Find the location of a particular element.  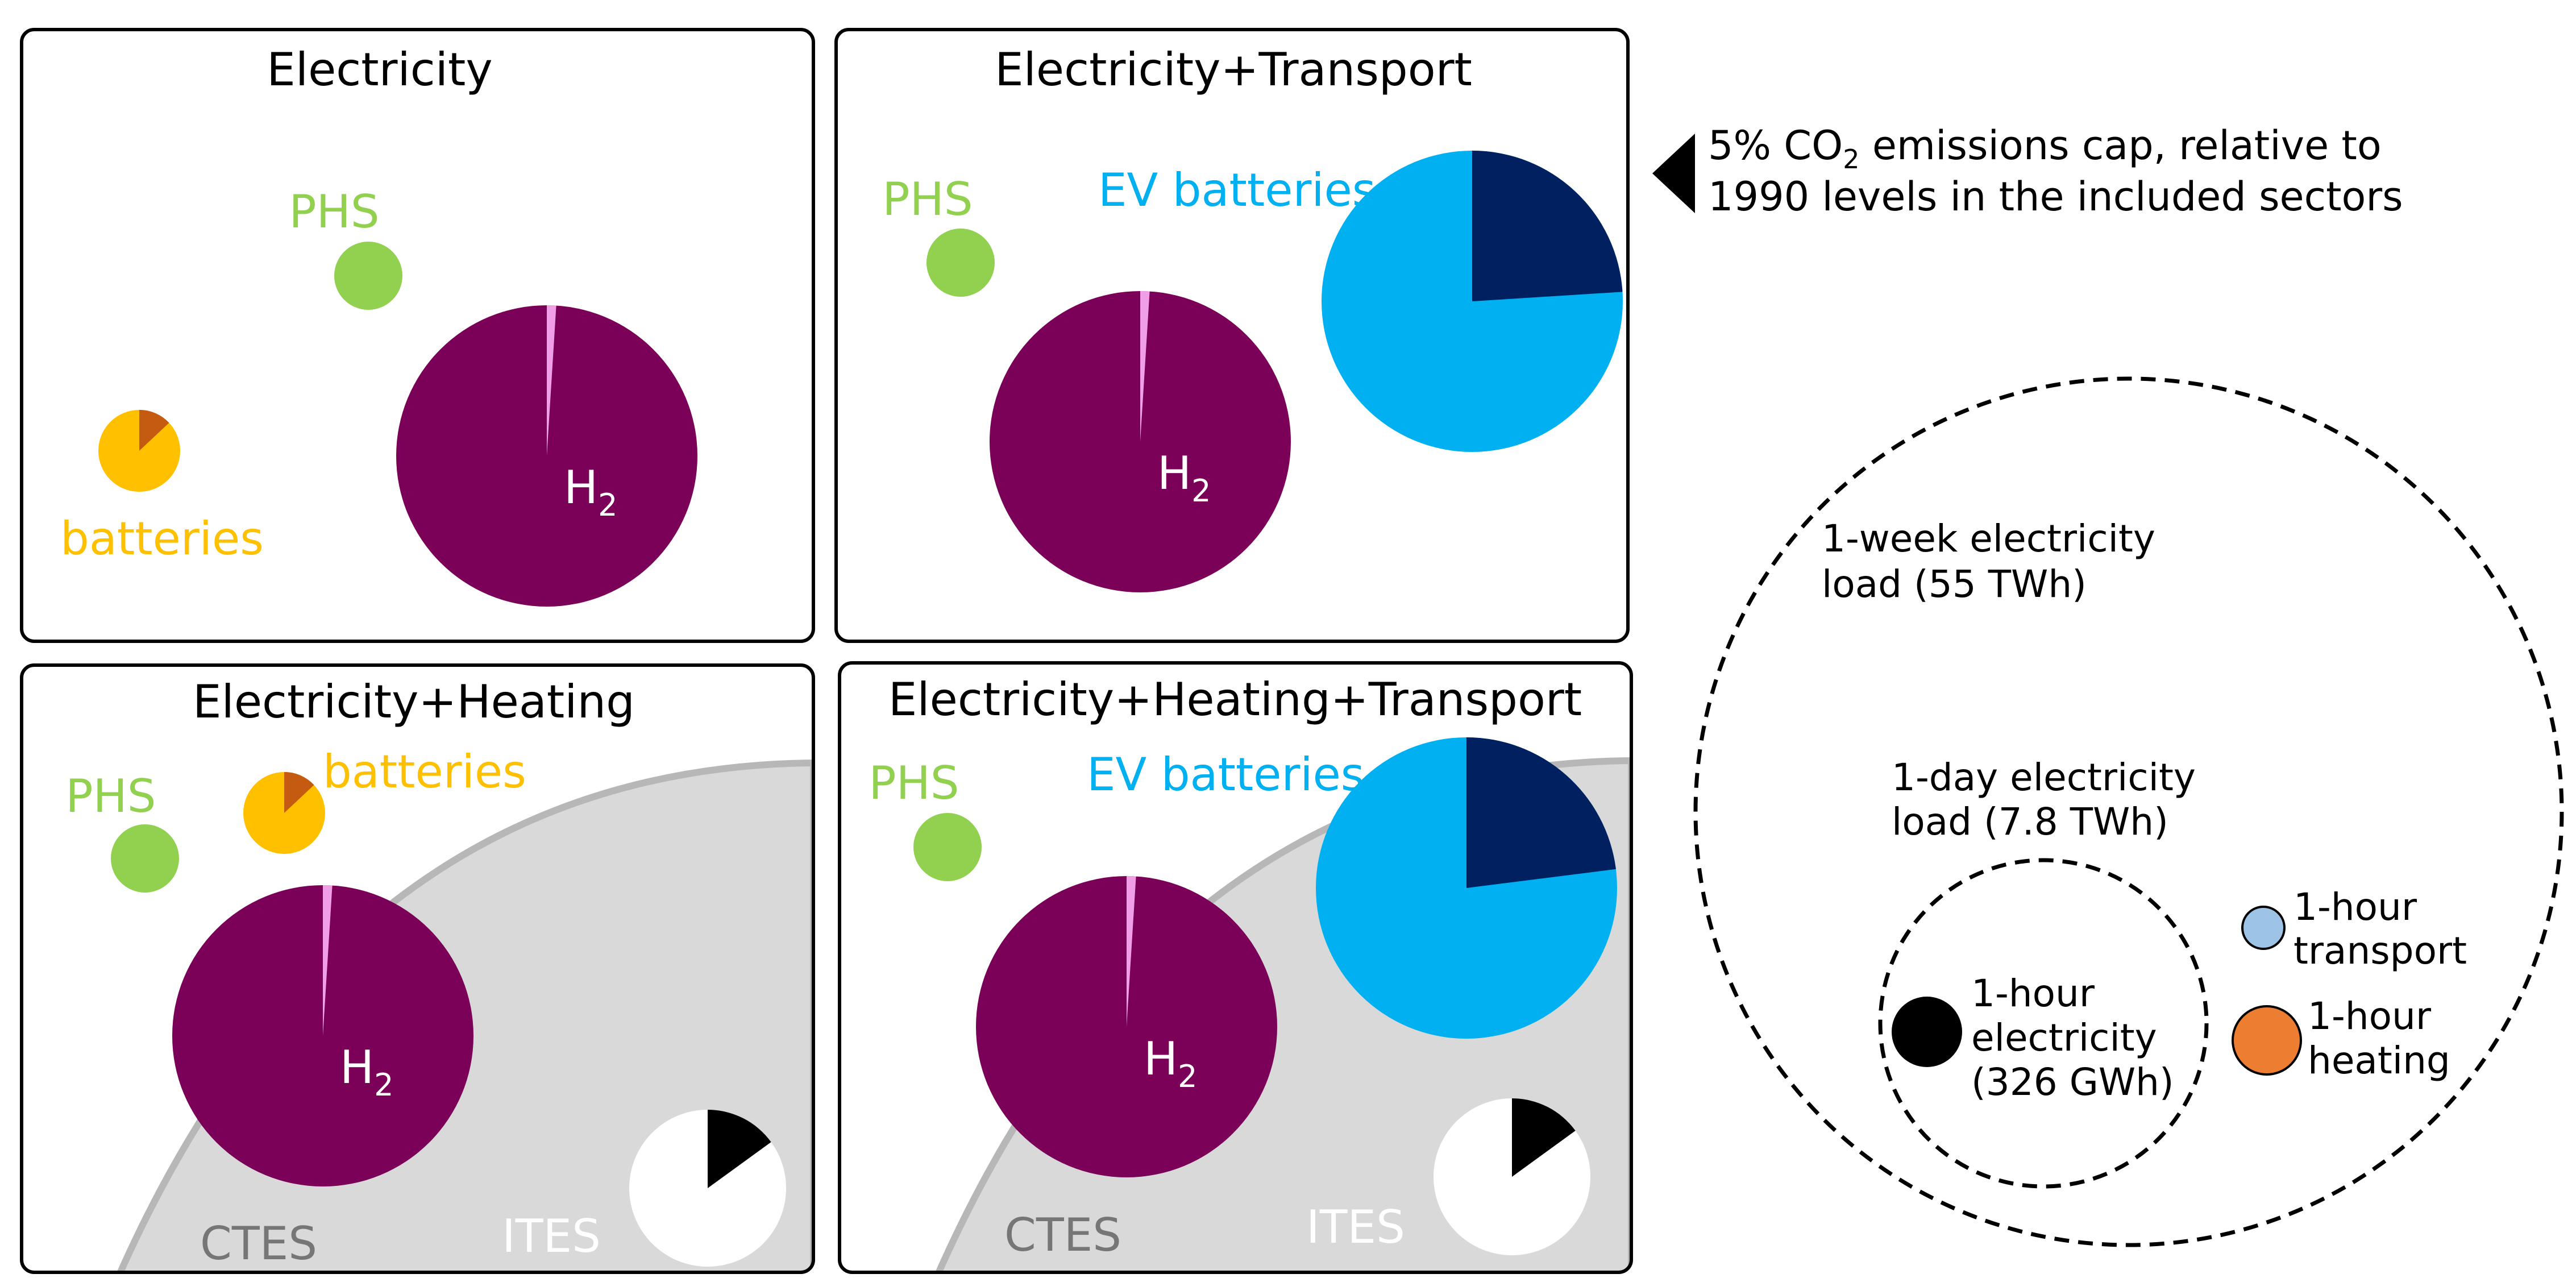

note-line-2: 1990 levels in the included sectors is located at coordinates (2055, 196).